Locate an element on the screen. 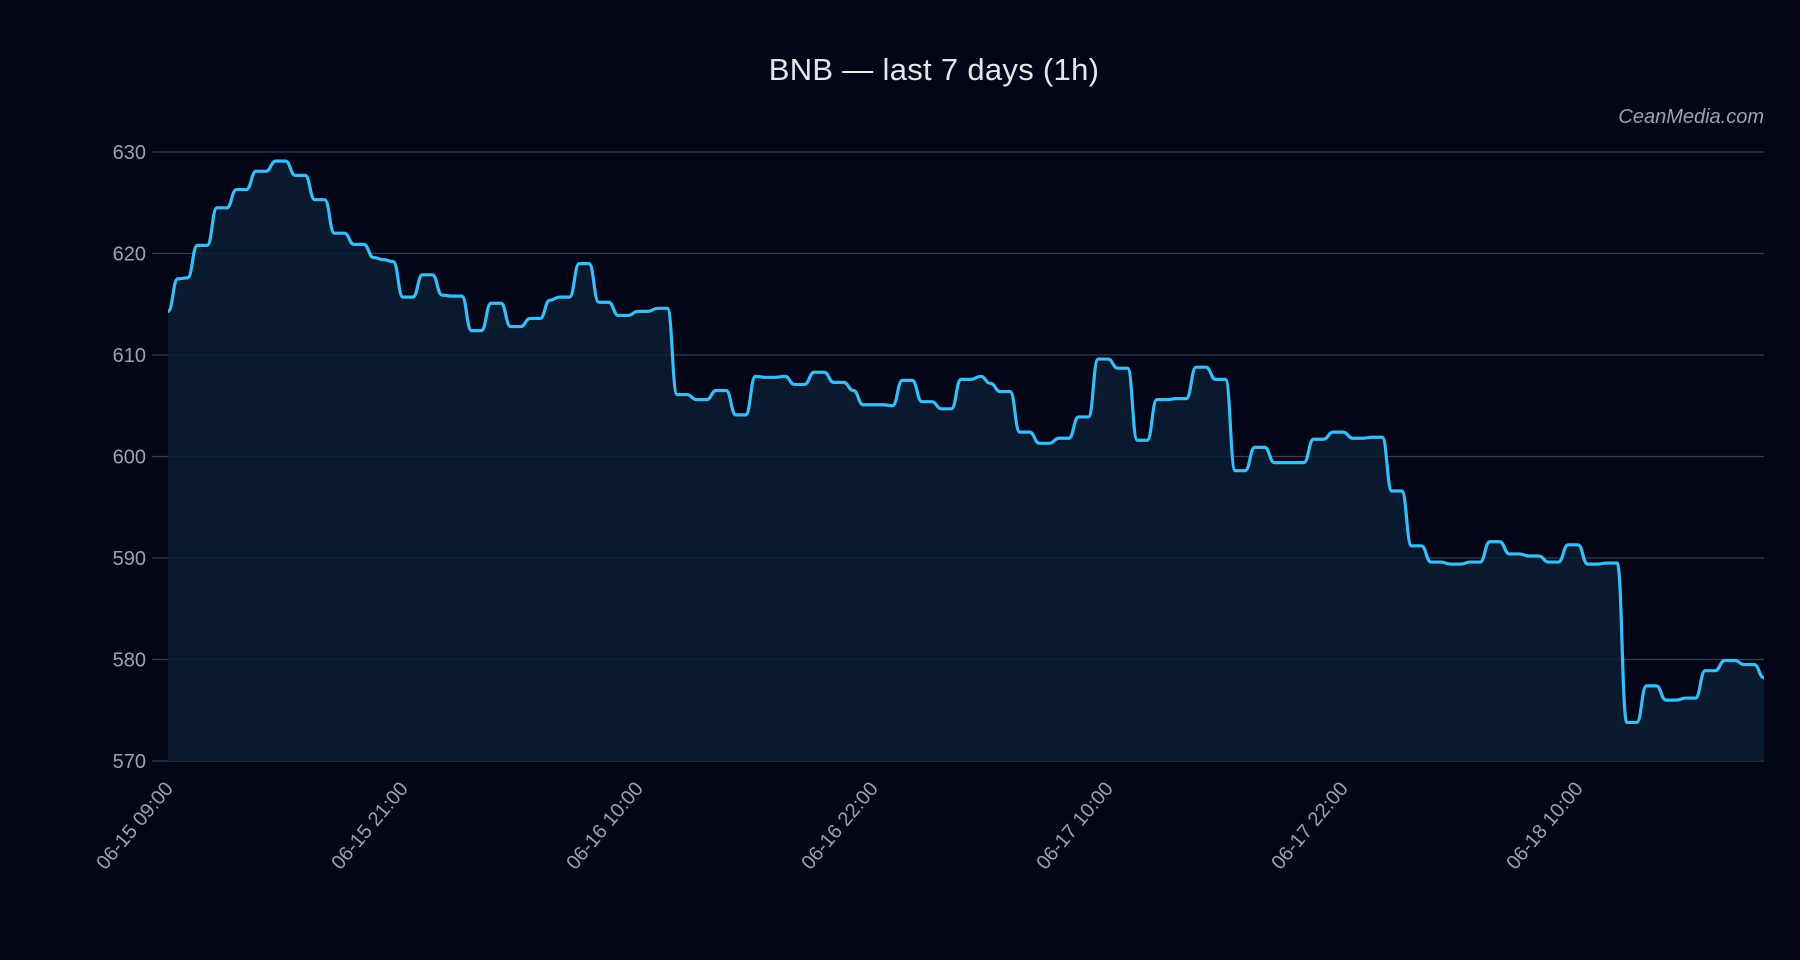 The image size is (1800, 960). y-tick-label: 580 is located at coordinates (129, 661).